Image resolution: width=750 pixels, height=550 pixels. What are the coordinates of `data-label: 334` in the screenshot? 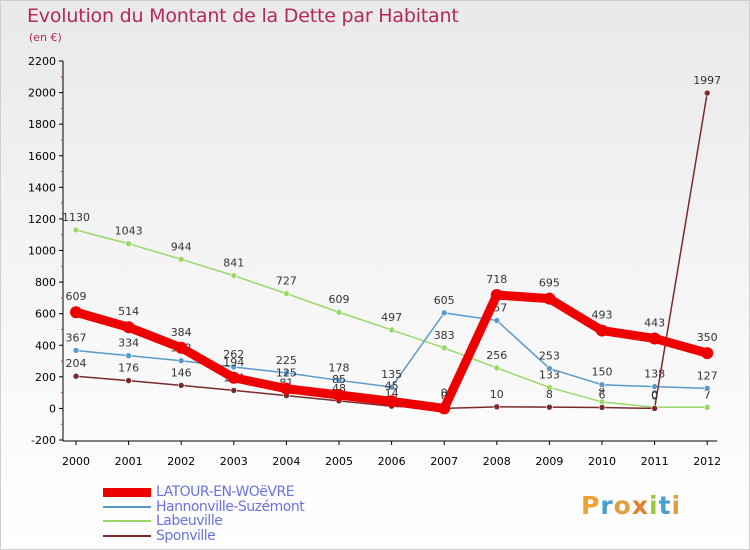 It's located at (128, 343).